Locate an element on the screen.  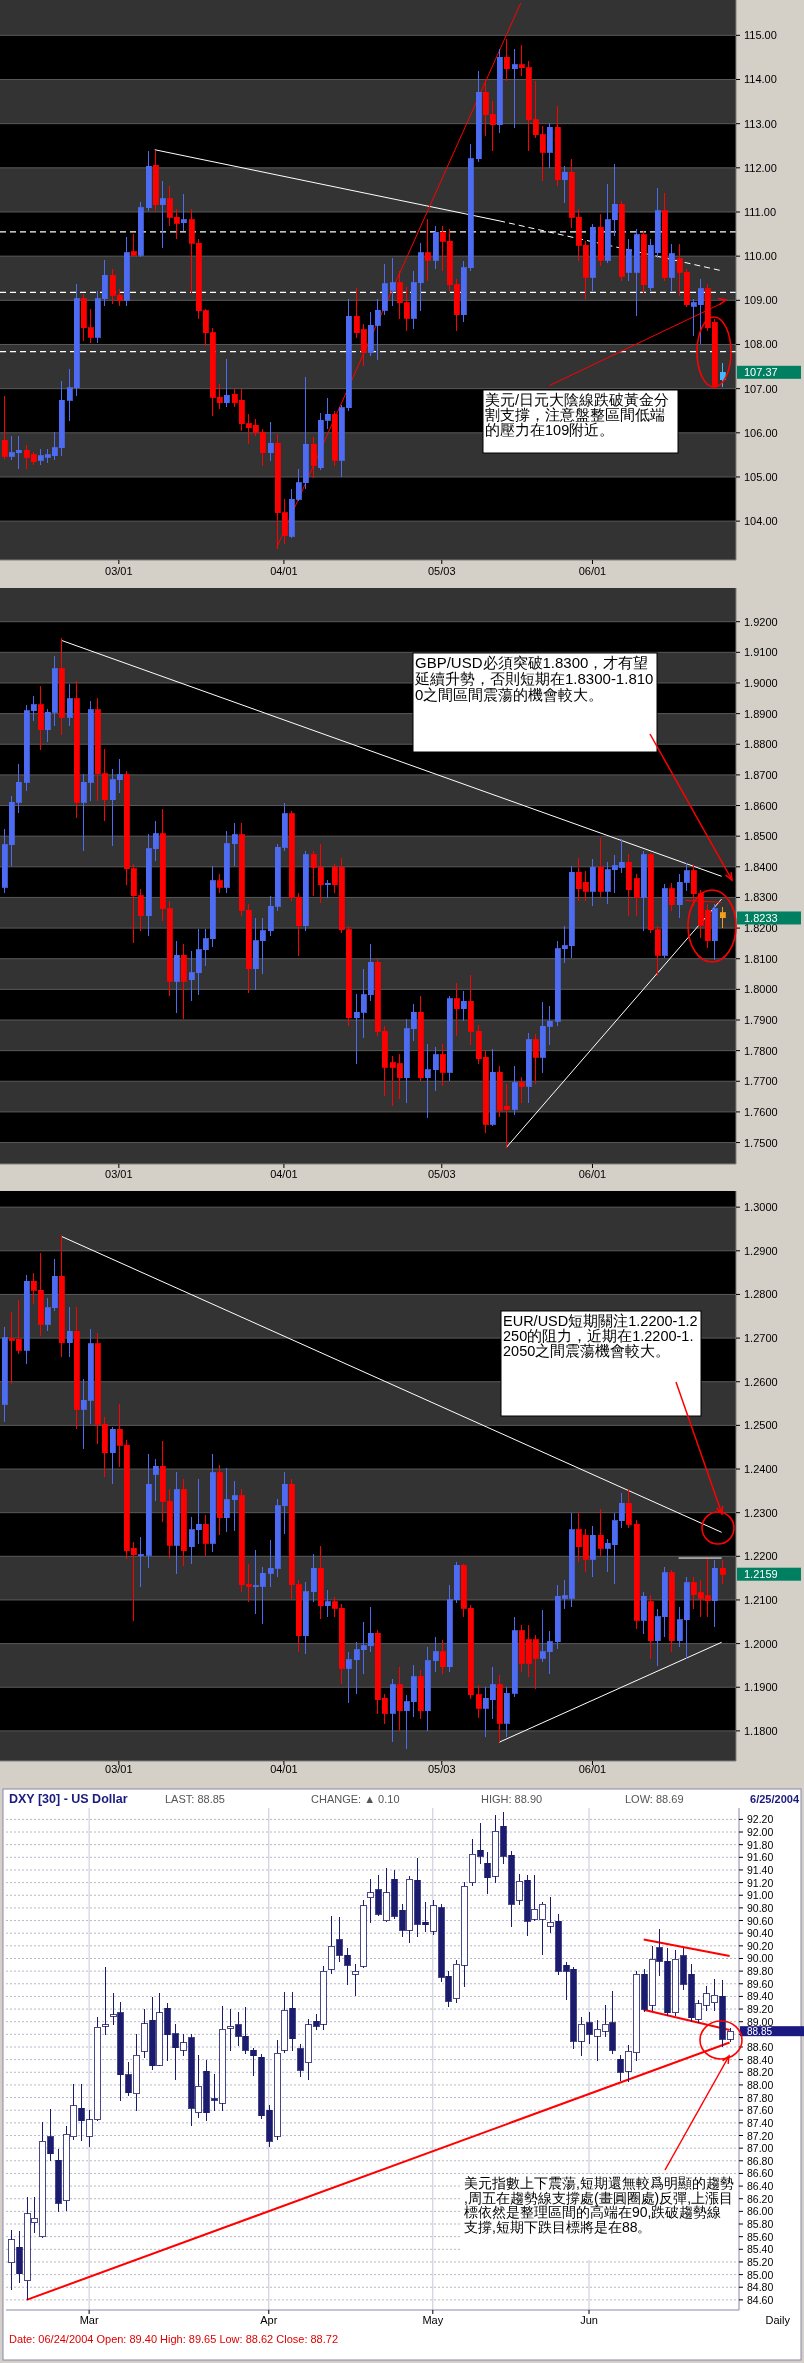
y-tick-label: 1.2700 is located at coordinates (761, 1338).